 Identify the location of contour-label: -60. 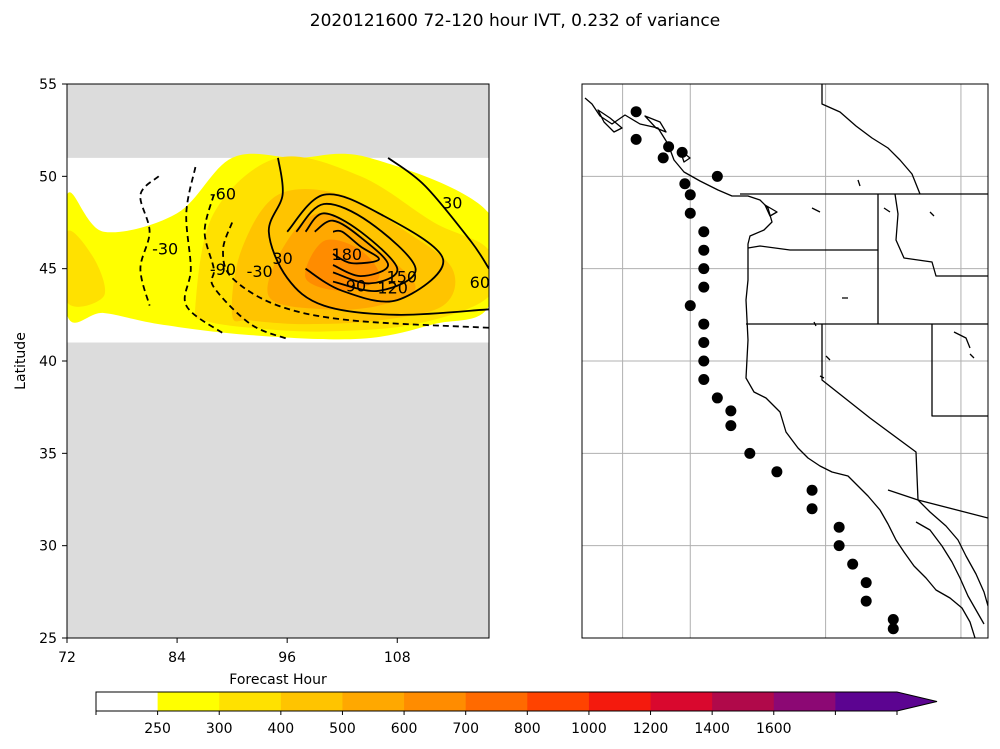
(223, 193).